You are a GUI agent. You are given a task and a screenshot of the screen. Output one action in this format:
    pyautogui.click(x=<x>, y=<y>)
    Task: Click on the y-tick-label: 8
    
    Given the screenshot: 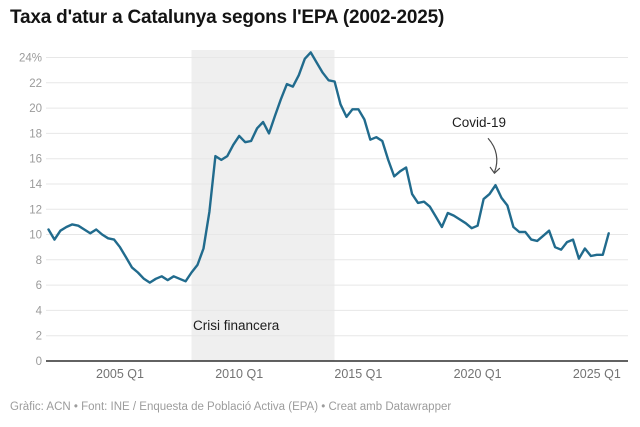 What is the action you would take?
    pyautogui.click(x=39, y=261)
    